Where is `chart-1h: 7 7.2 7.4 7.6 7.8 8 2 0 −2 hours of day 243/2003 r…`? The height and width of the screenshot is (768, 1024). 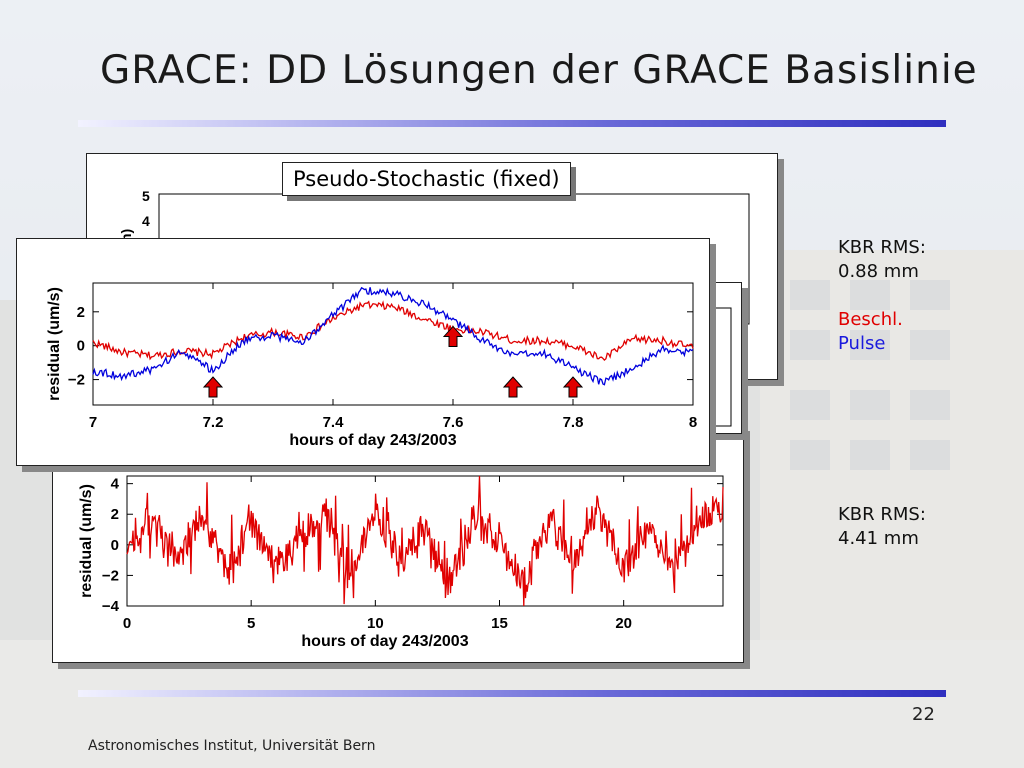 chart-1h: 7 7.2 7.4 7.6 7.8 8 2 0 −2 hours of day 243/2003 r… is located at coordinates (371, 365).